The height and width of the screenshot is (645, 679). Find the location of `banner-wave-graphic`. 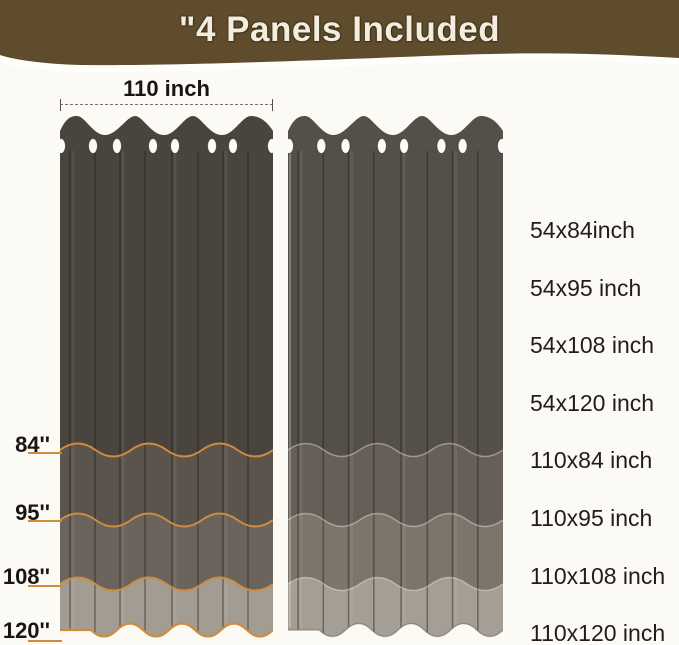

banner-wave-graphic is located at coordinates (339, 36).